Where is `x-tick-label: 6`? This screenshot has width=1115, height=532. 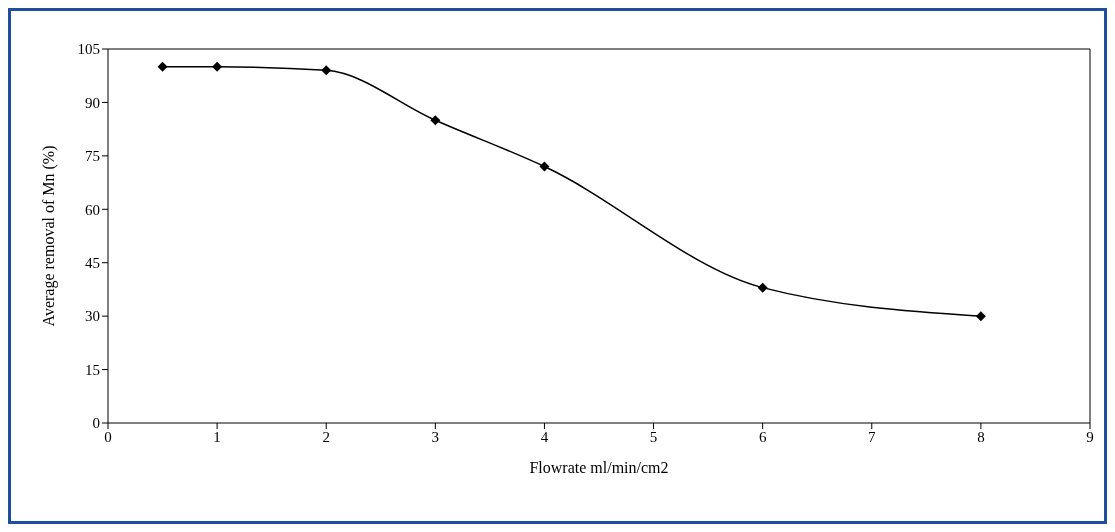
x-tick-label: 6 is located at coordinates (762, 436).